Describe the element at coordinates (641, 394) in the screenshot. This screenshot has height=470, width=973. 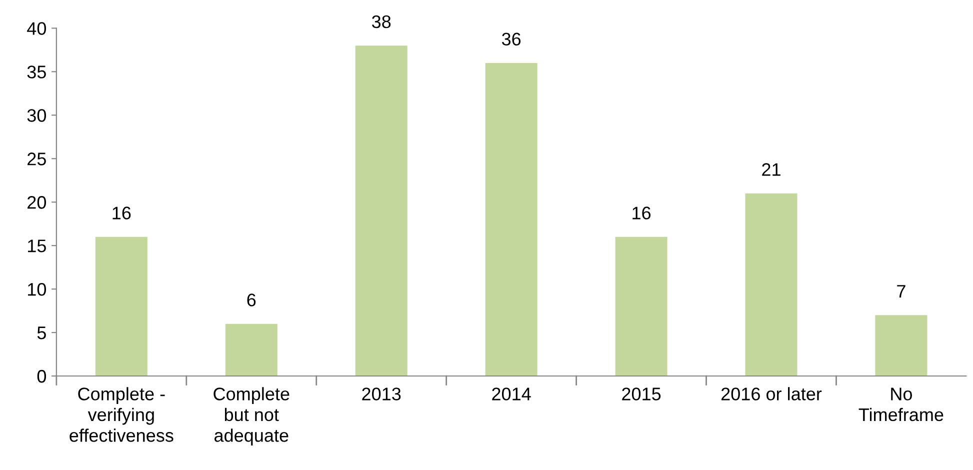
I see `x-tick-label: 2015` at that location.